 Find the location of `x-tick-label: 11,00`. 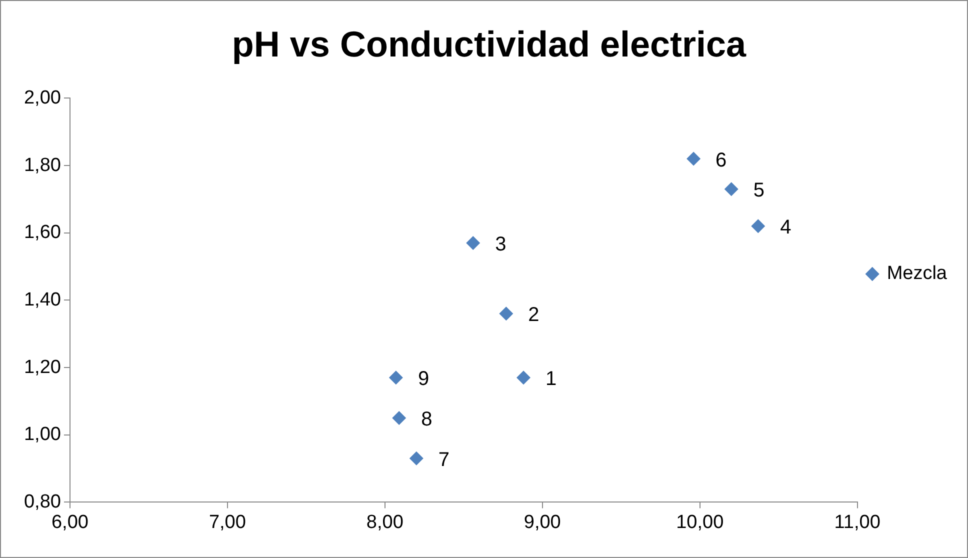

x-tick-label: 11,00 is located at coordinates (857, 522).